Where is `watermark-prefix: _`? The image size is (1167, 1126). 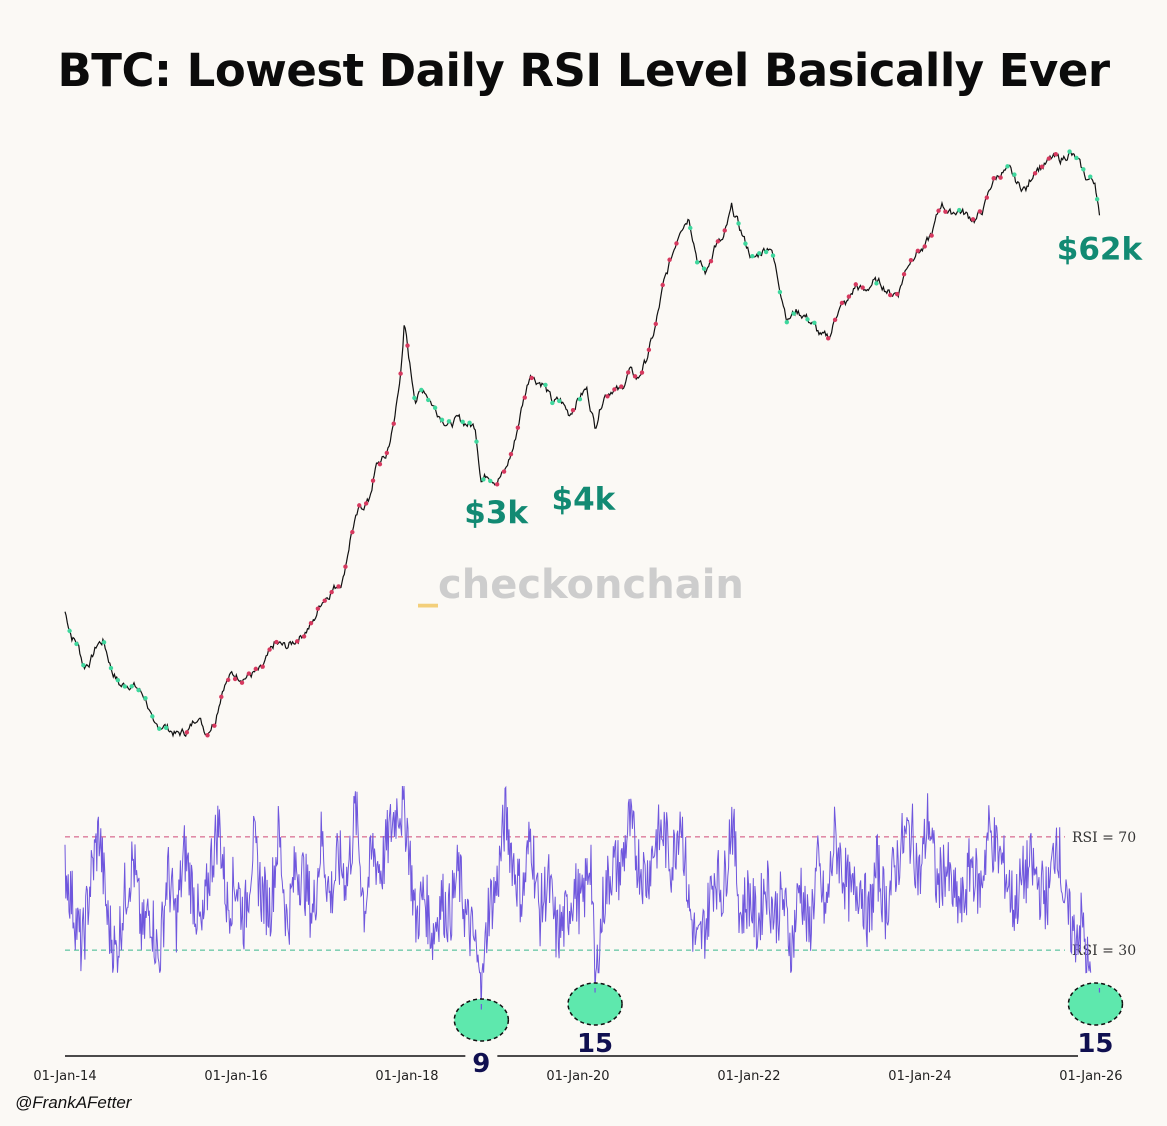 watermark-prefix: _ is located at coordinates (428, 585).